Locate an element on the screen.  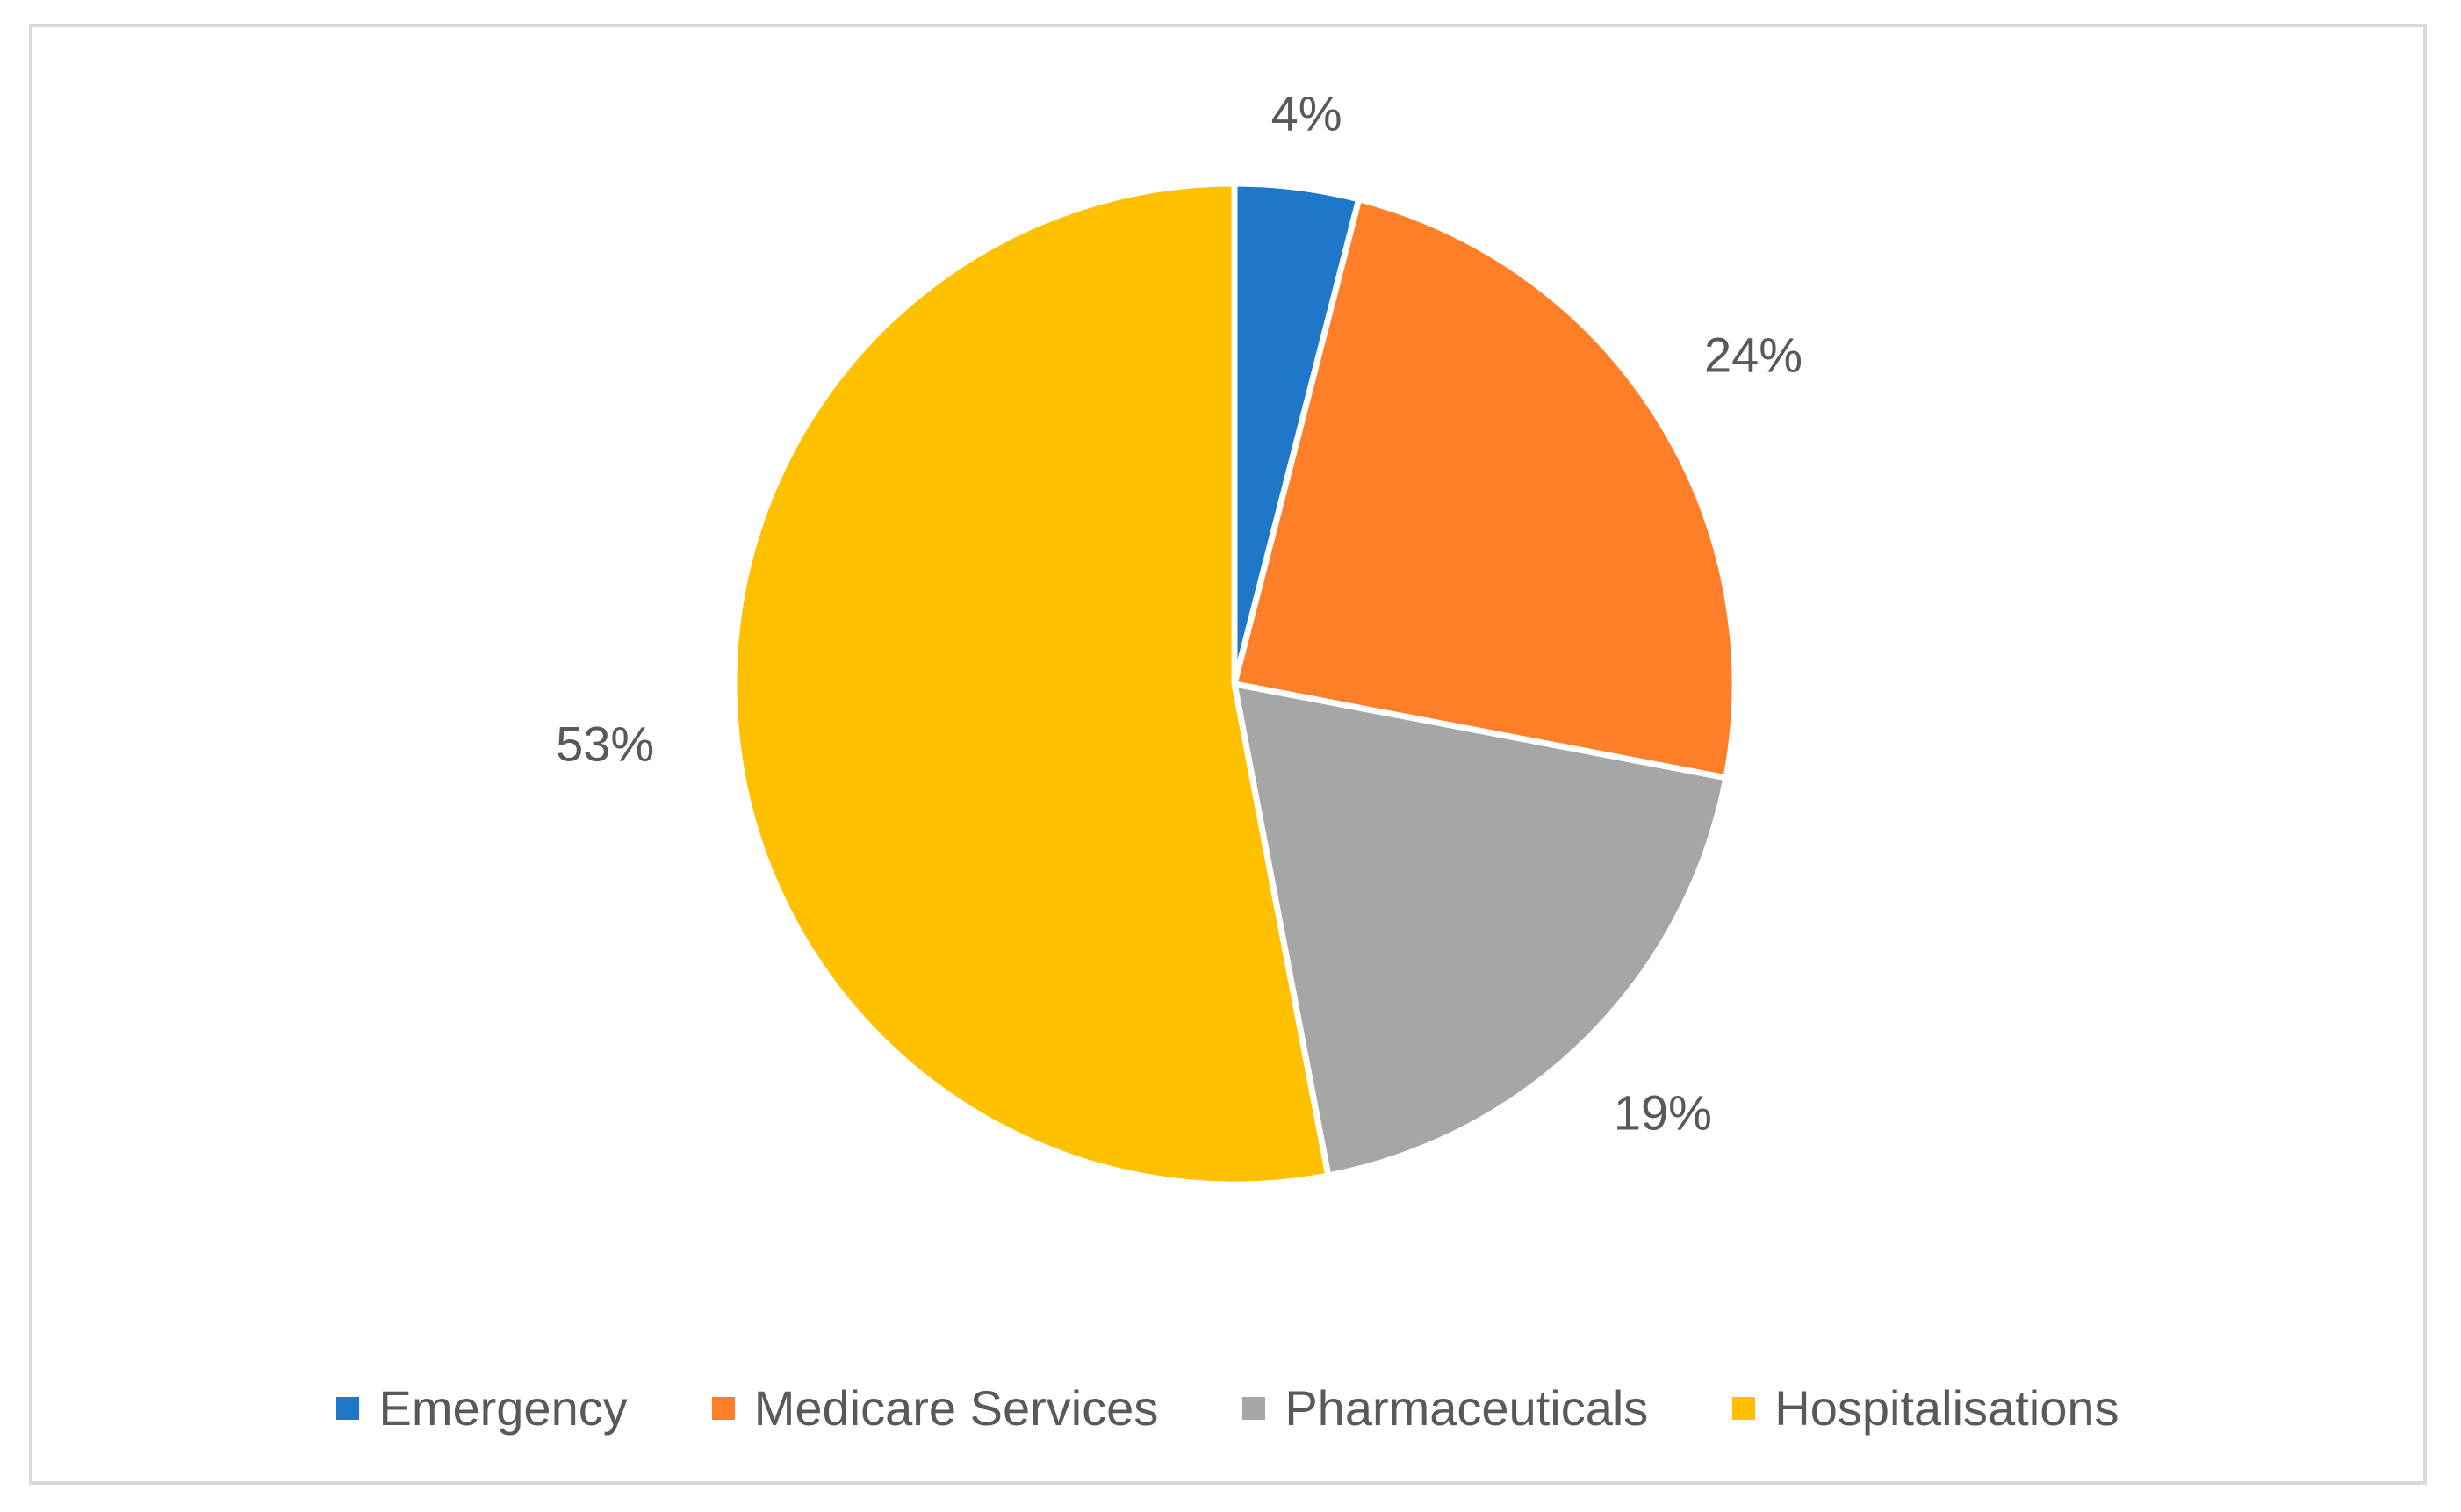
legend-swatch-emergency is located at coordinates (348, 1408).